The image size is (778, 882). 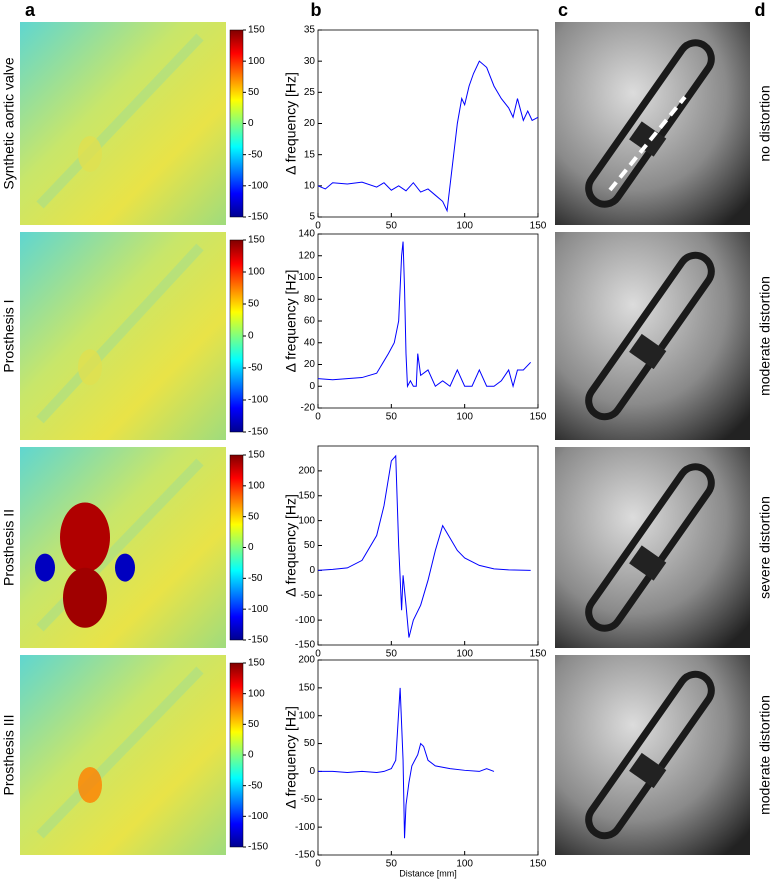 I want to click on y-tick-label: 60, so click(x=310, y=321).